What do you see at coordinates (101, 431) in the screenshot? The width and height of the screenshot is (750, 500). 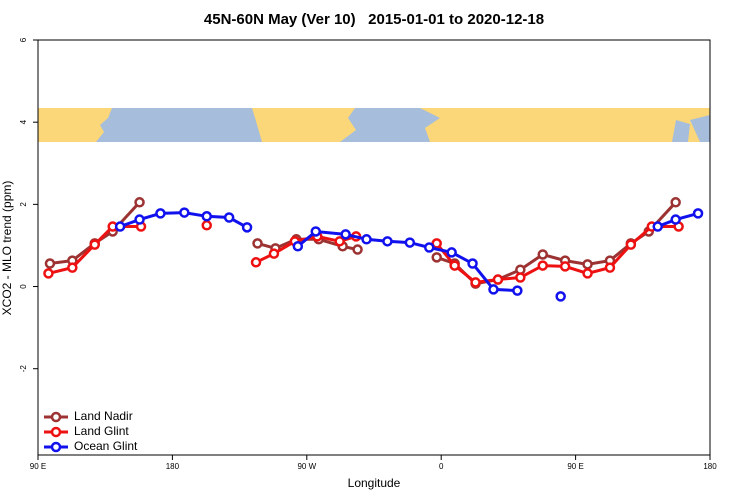 I see `legend-label: Land Glint` at bounding box center [101, 431].